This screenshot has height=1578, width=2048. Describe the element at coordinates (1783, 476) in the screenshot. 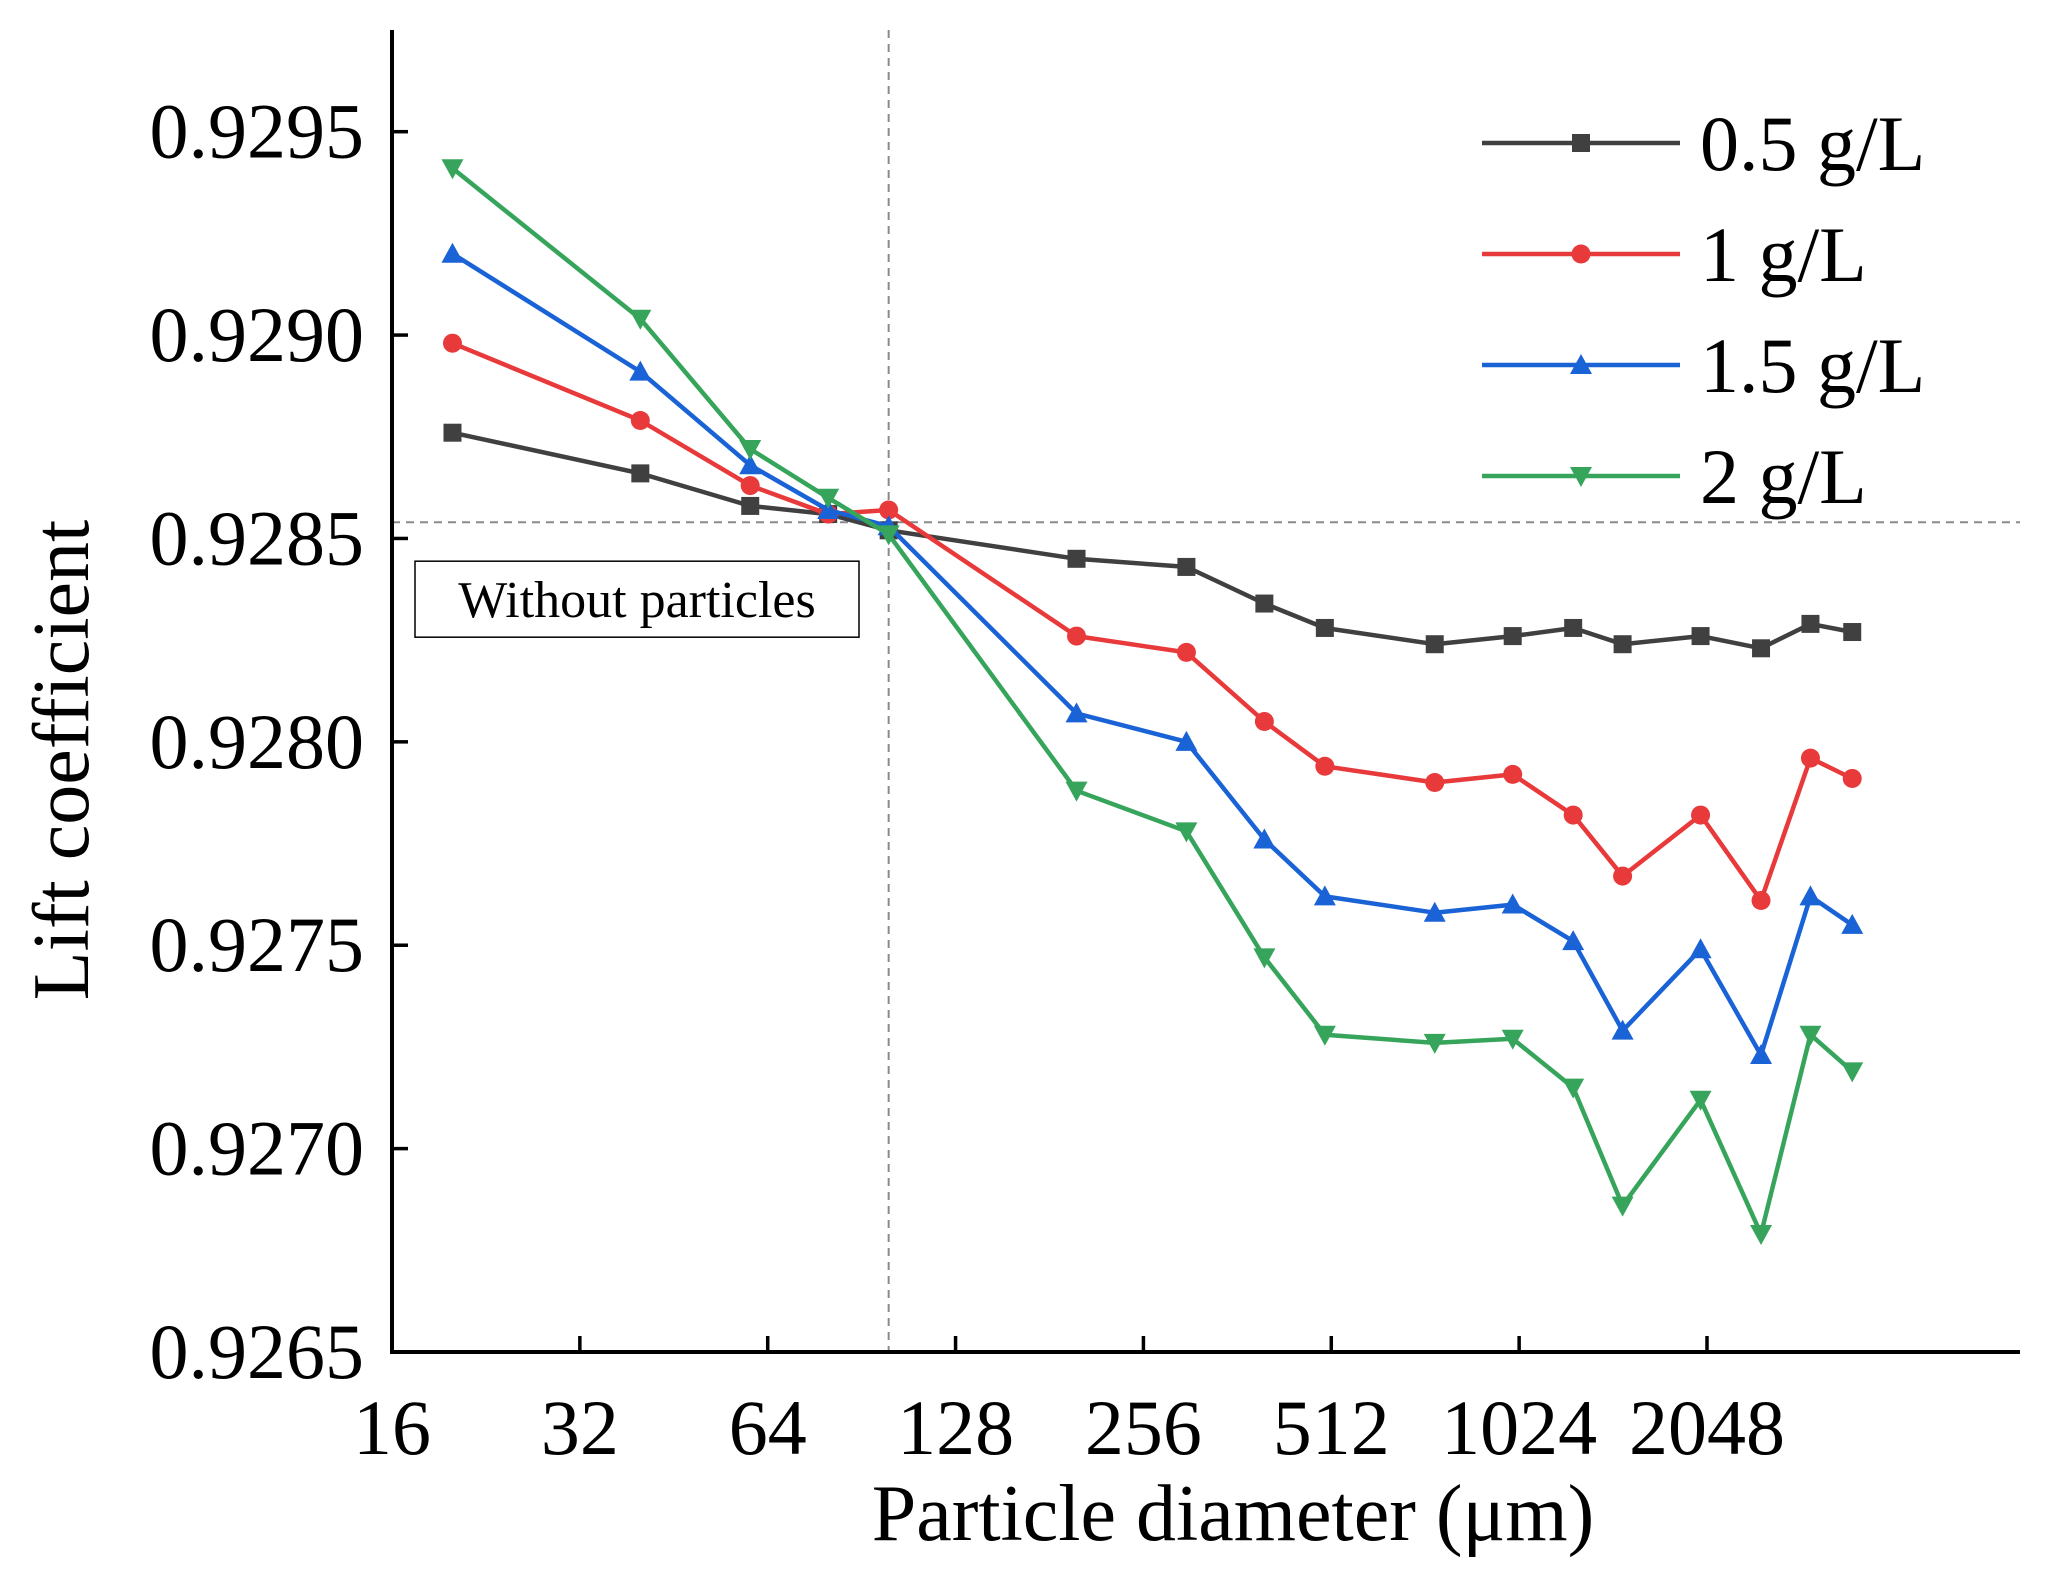

I see `legend-label: 2 g/L` at that location.